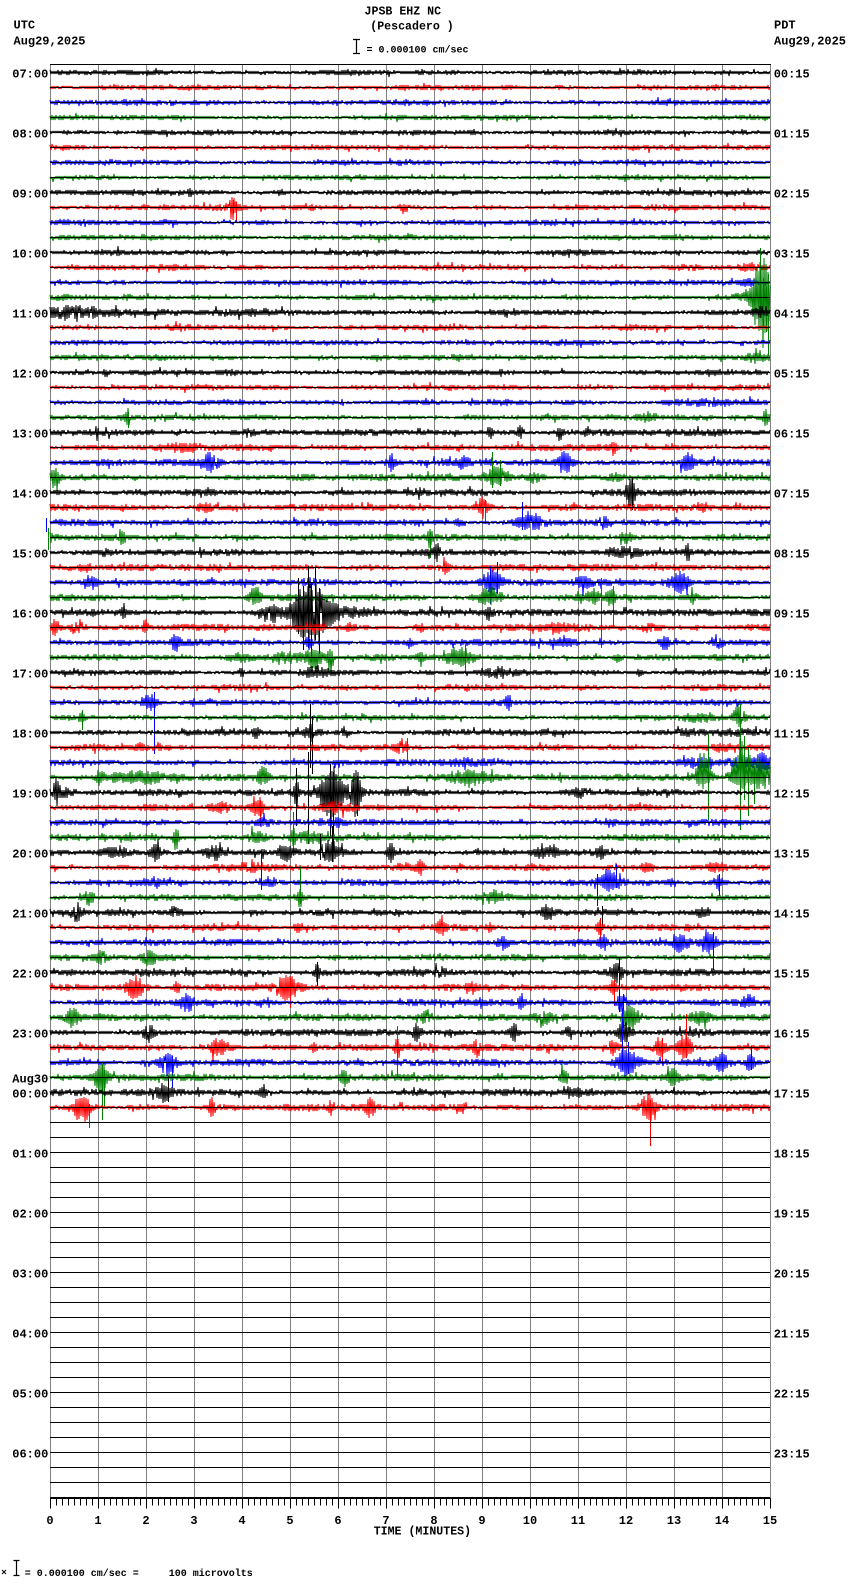 This screenshot has width=850, height=1584. I want to click on svg-text: 21:00, so click(30, 915).